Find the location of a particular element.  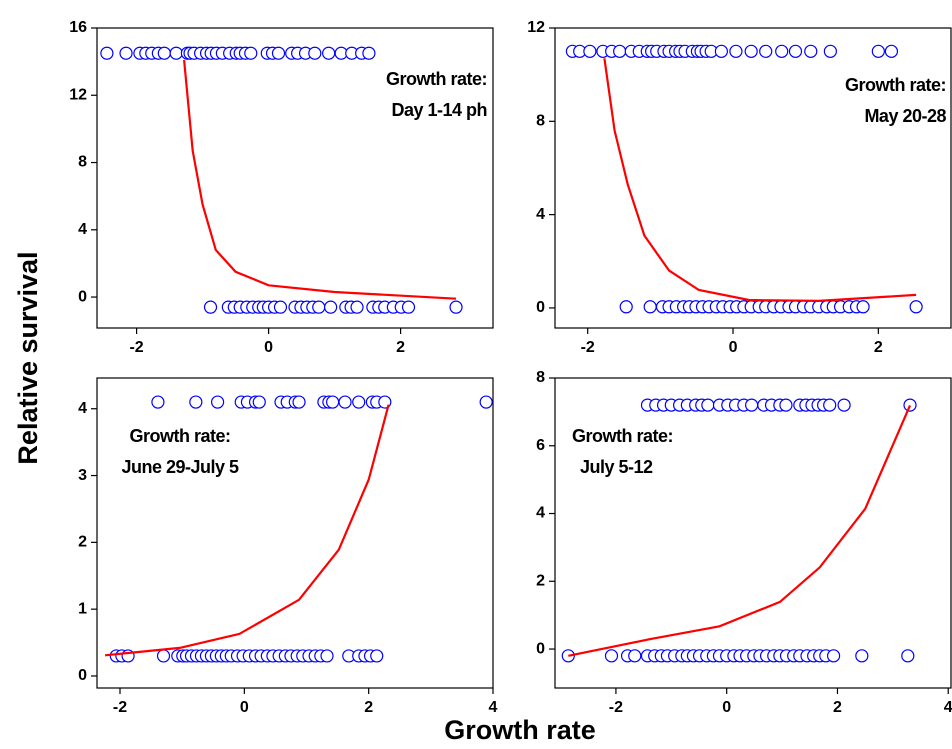

x-axis-label: Growth rate is located at coordinates (520, 730).